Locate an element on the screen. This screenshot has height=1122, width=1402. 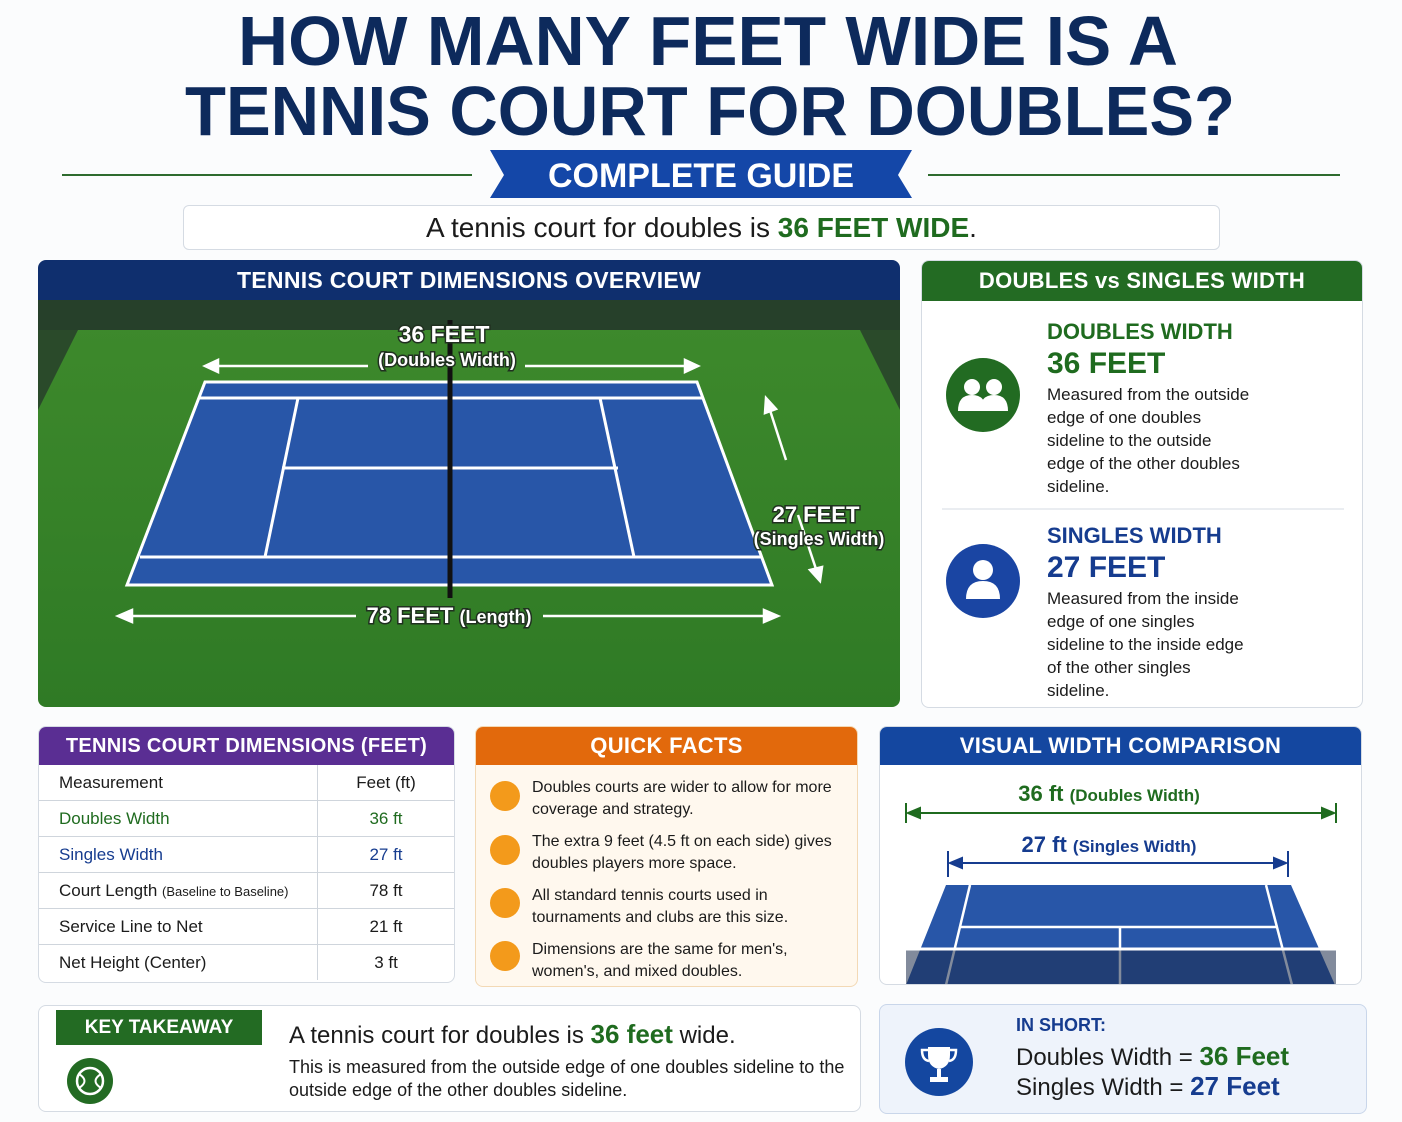
row: Court Length (Baseline to Baseline) 78 ft is located at coordinates (246, 890).